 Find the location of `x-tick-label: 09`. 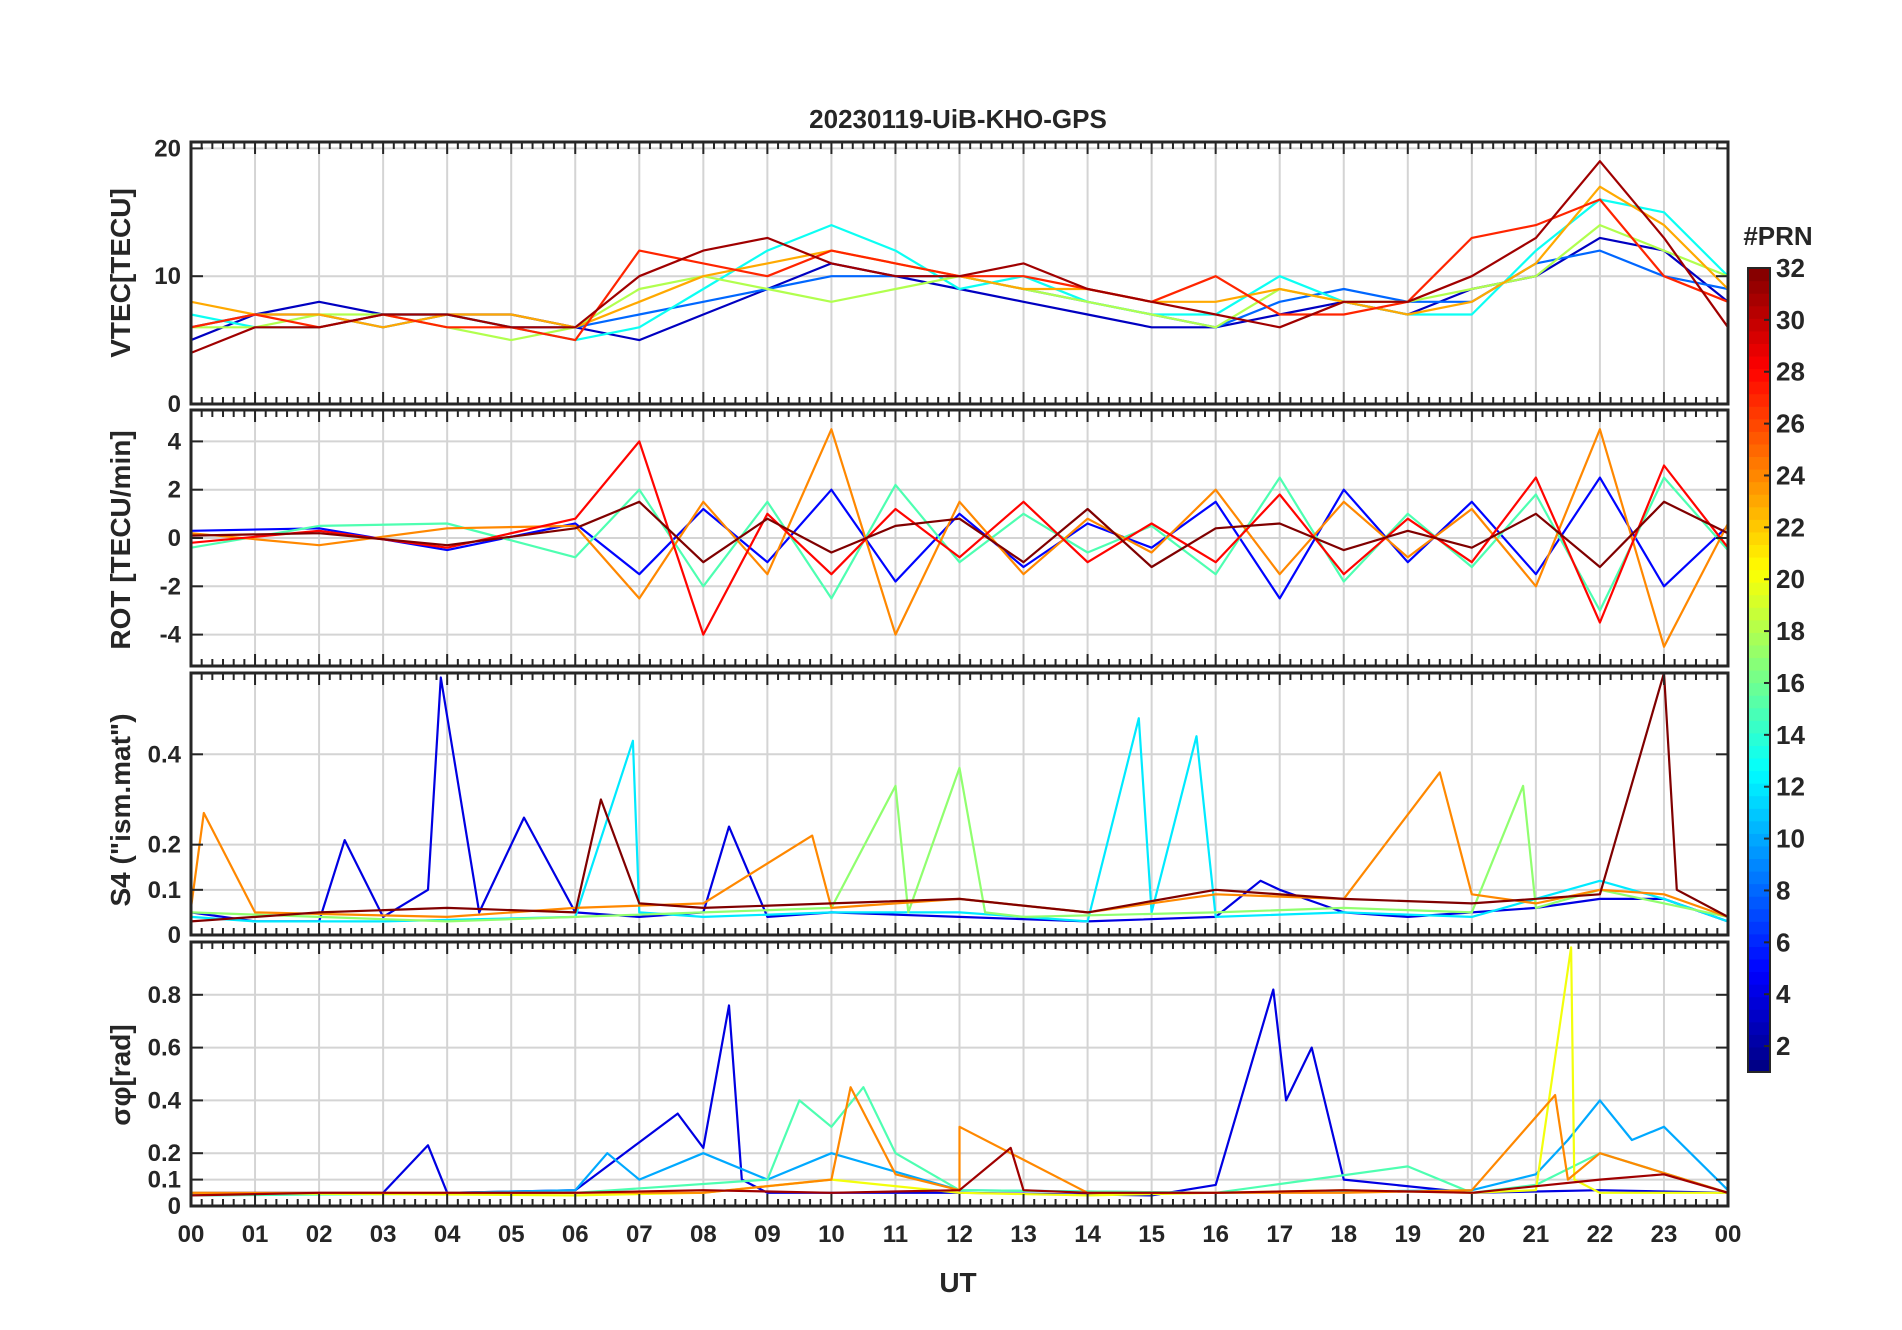

x-tick-label: 09 is located at coordinates (767, 1234).